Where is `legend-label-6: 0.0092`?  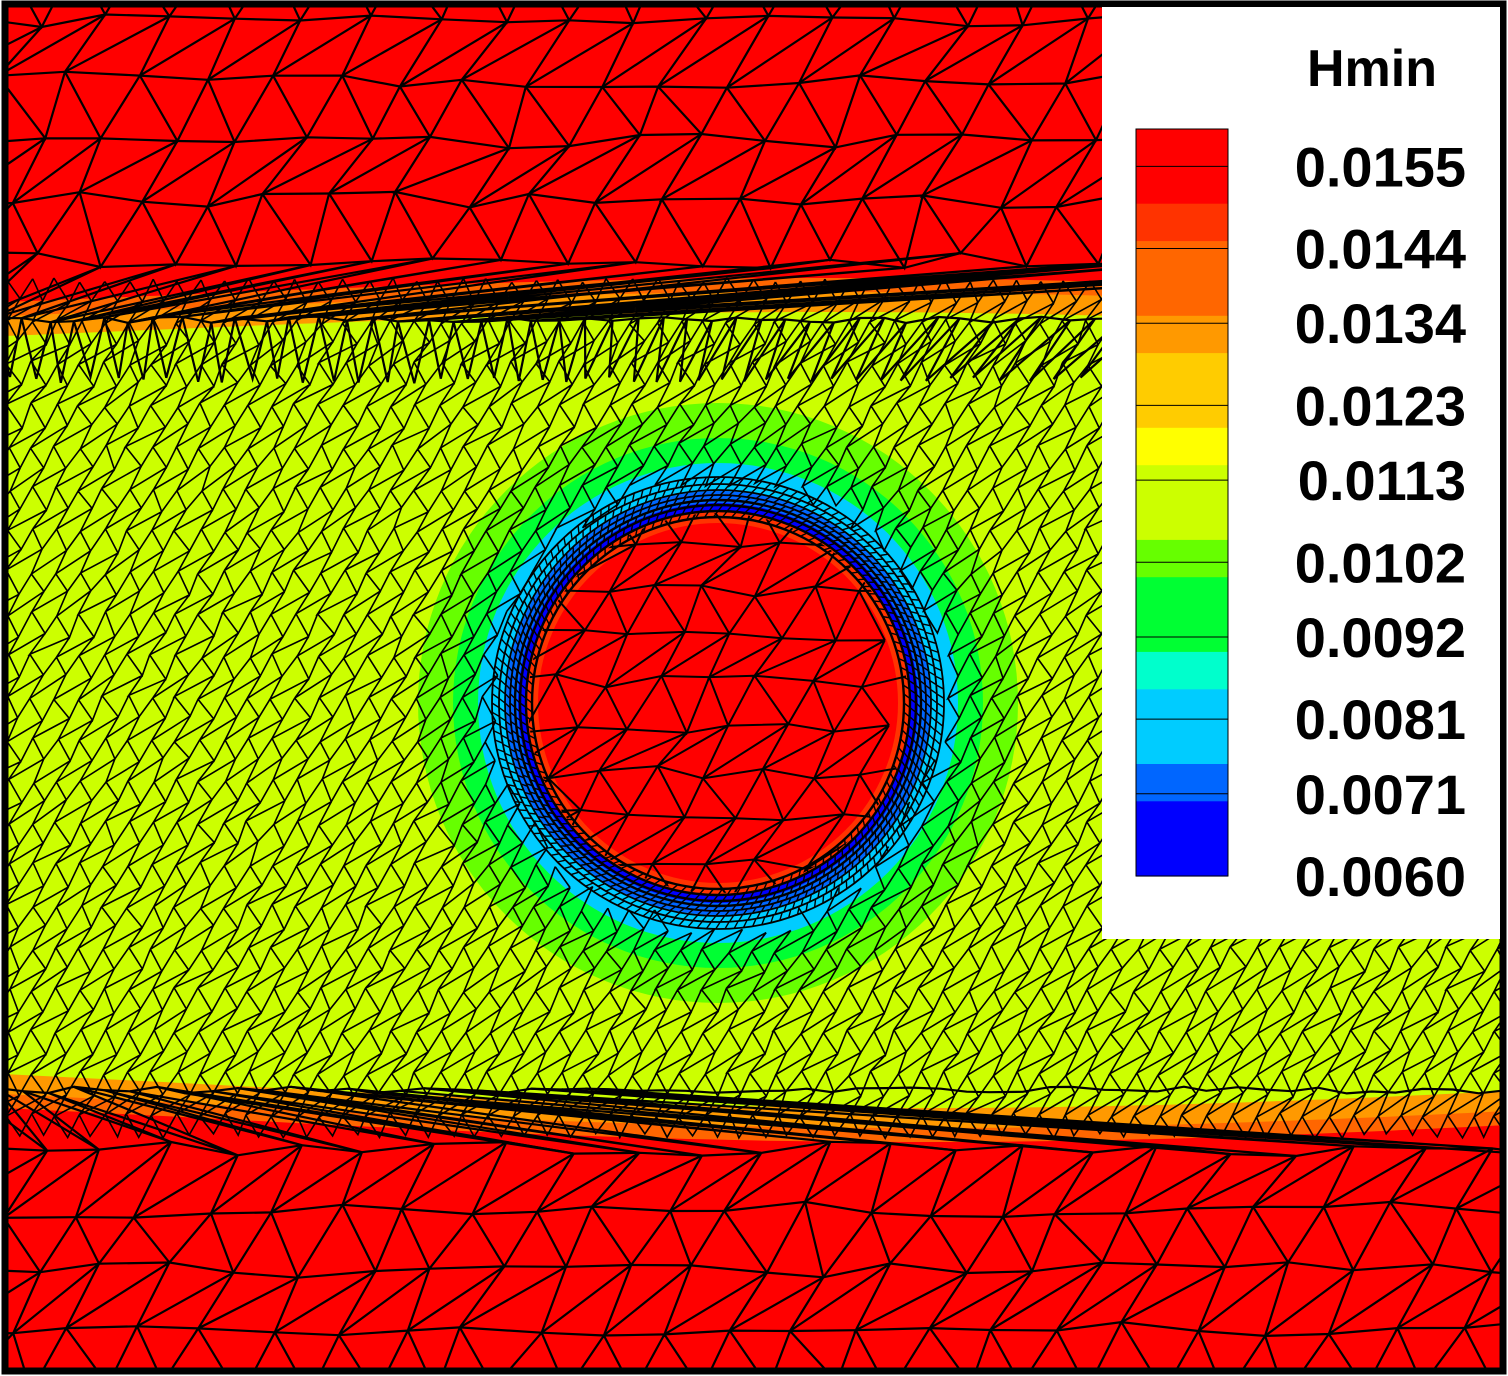 legend-label-6: 0.0092 is located at coordinates (1380, 637).